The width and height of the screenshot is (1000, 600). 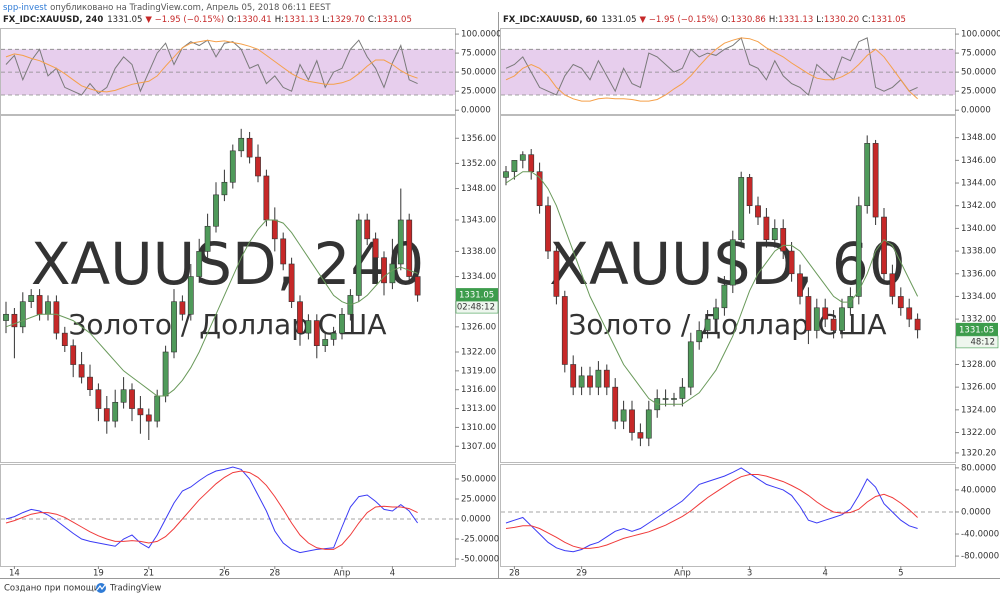 I want to click on last-price-box, so click(x=977, y=329).